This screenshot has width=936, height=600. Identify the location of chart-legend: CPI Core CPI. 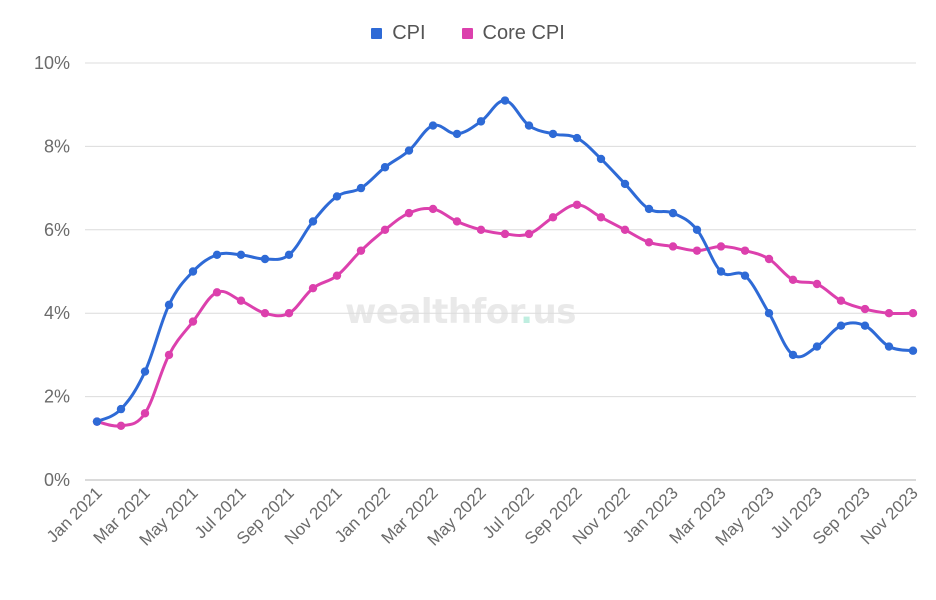
(468, 33).